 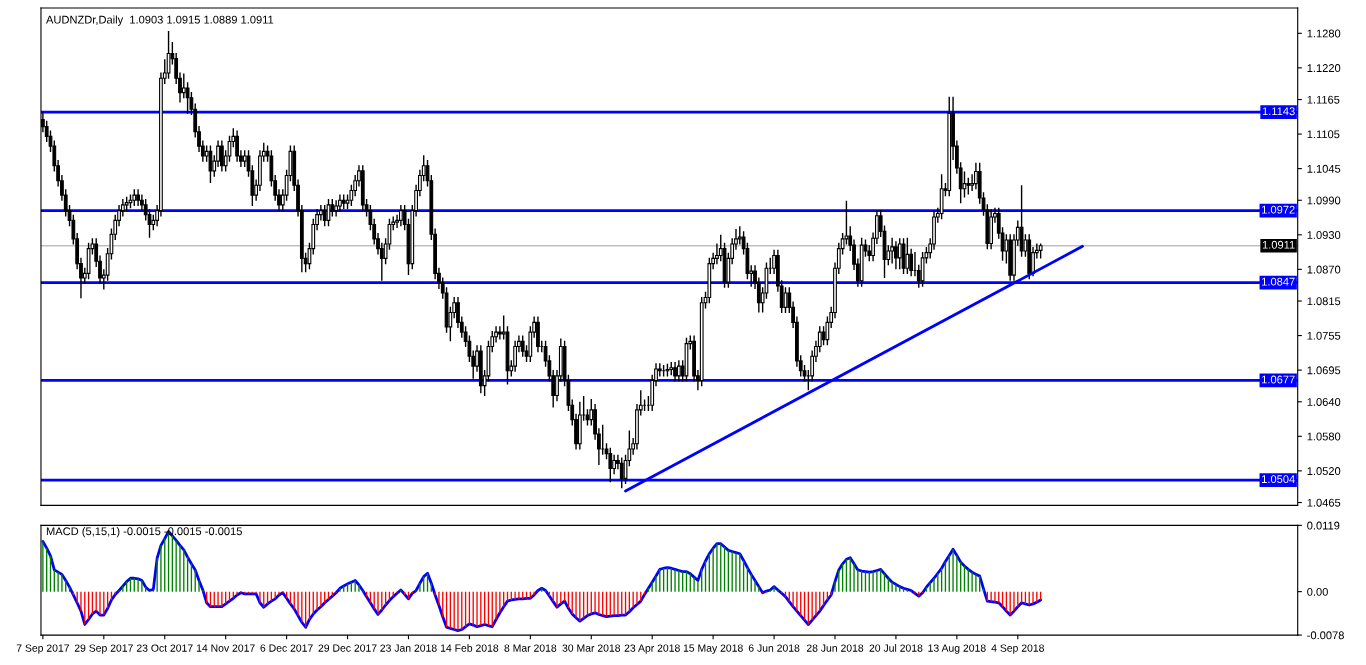 I want to click on x-tick-label: 28 Jun 2018, so click(x=835, y=648).